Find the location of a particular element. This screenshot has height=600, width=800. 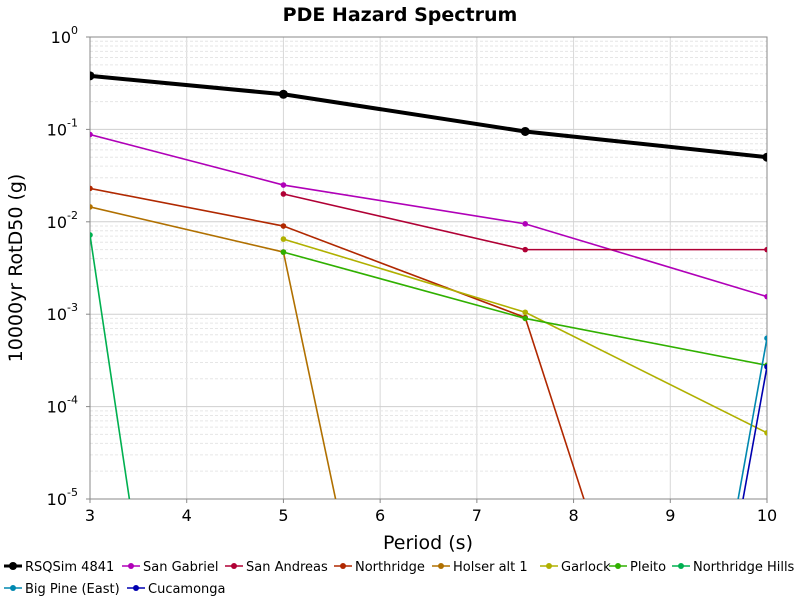

legend-label: San Gabriel is located at coordinates (180, 567).